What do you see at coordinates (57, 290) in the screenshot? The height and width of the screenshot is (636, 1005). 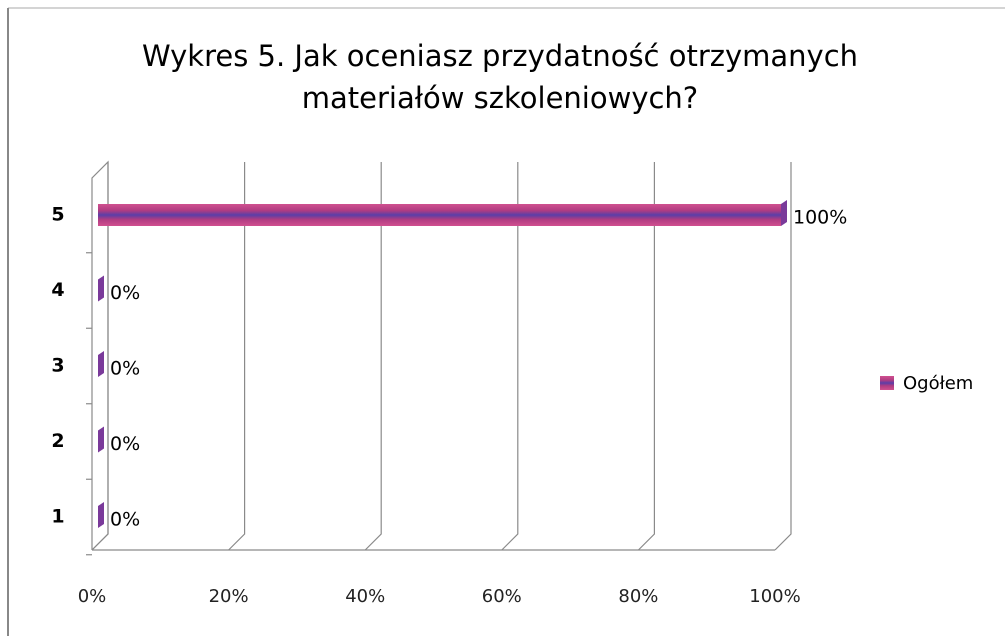 I see `y-tick-label: 4` at bounding box center [57, 290].